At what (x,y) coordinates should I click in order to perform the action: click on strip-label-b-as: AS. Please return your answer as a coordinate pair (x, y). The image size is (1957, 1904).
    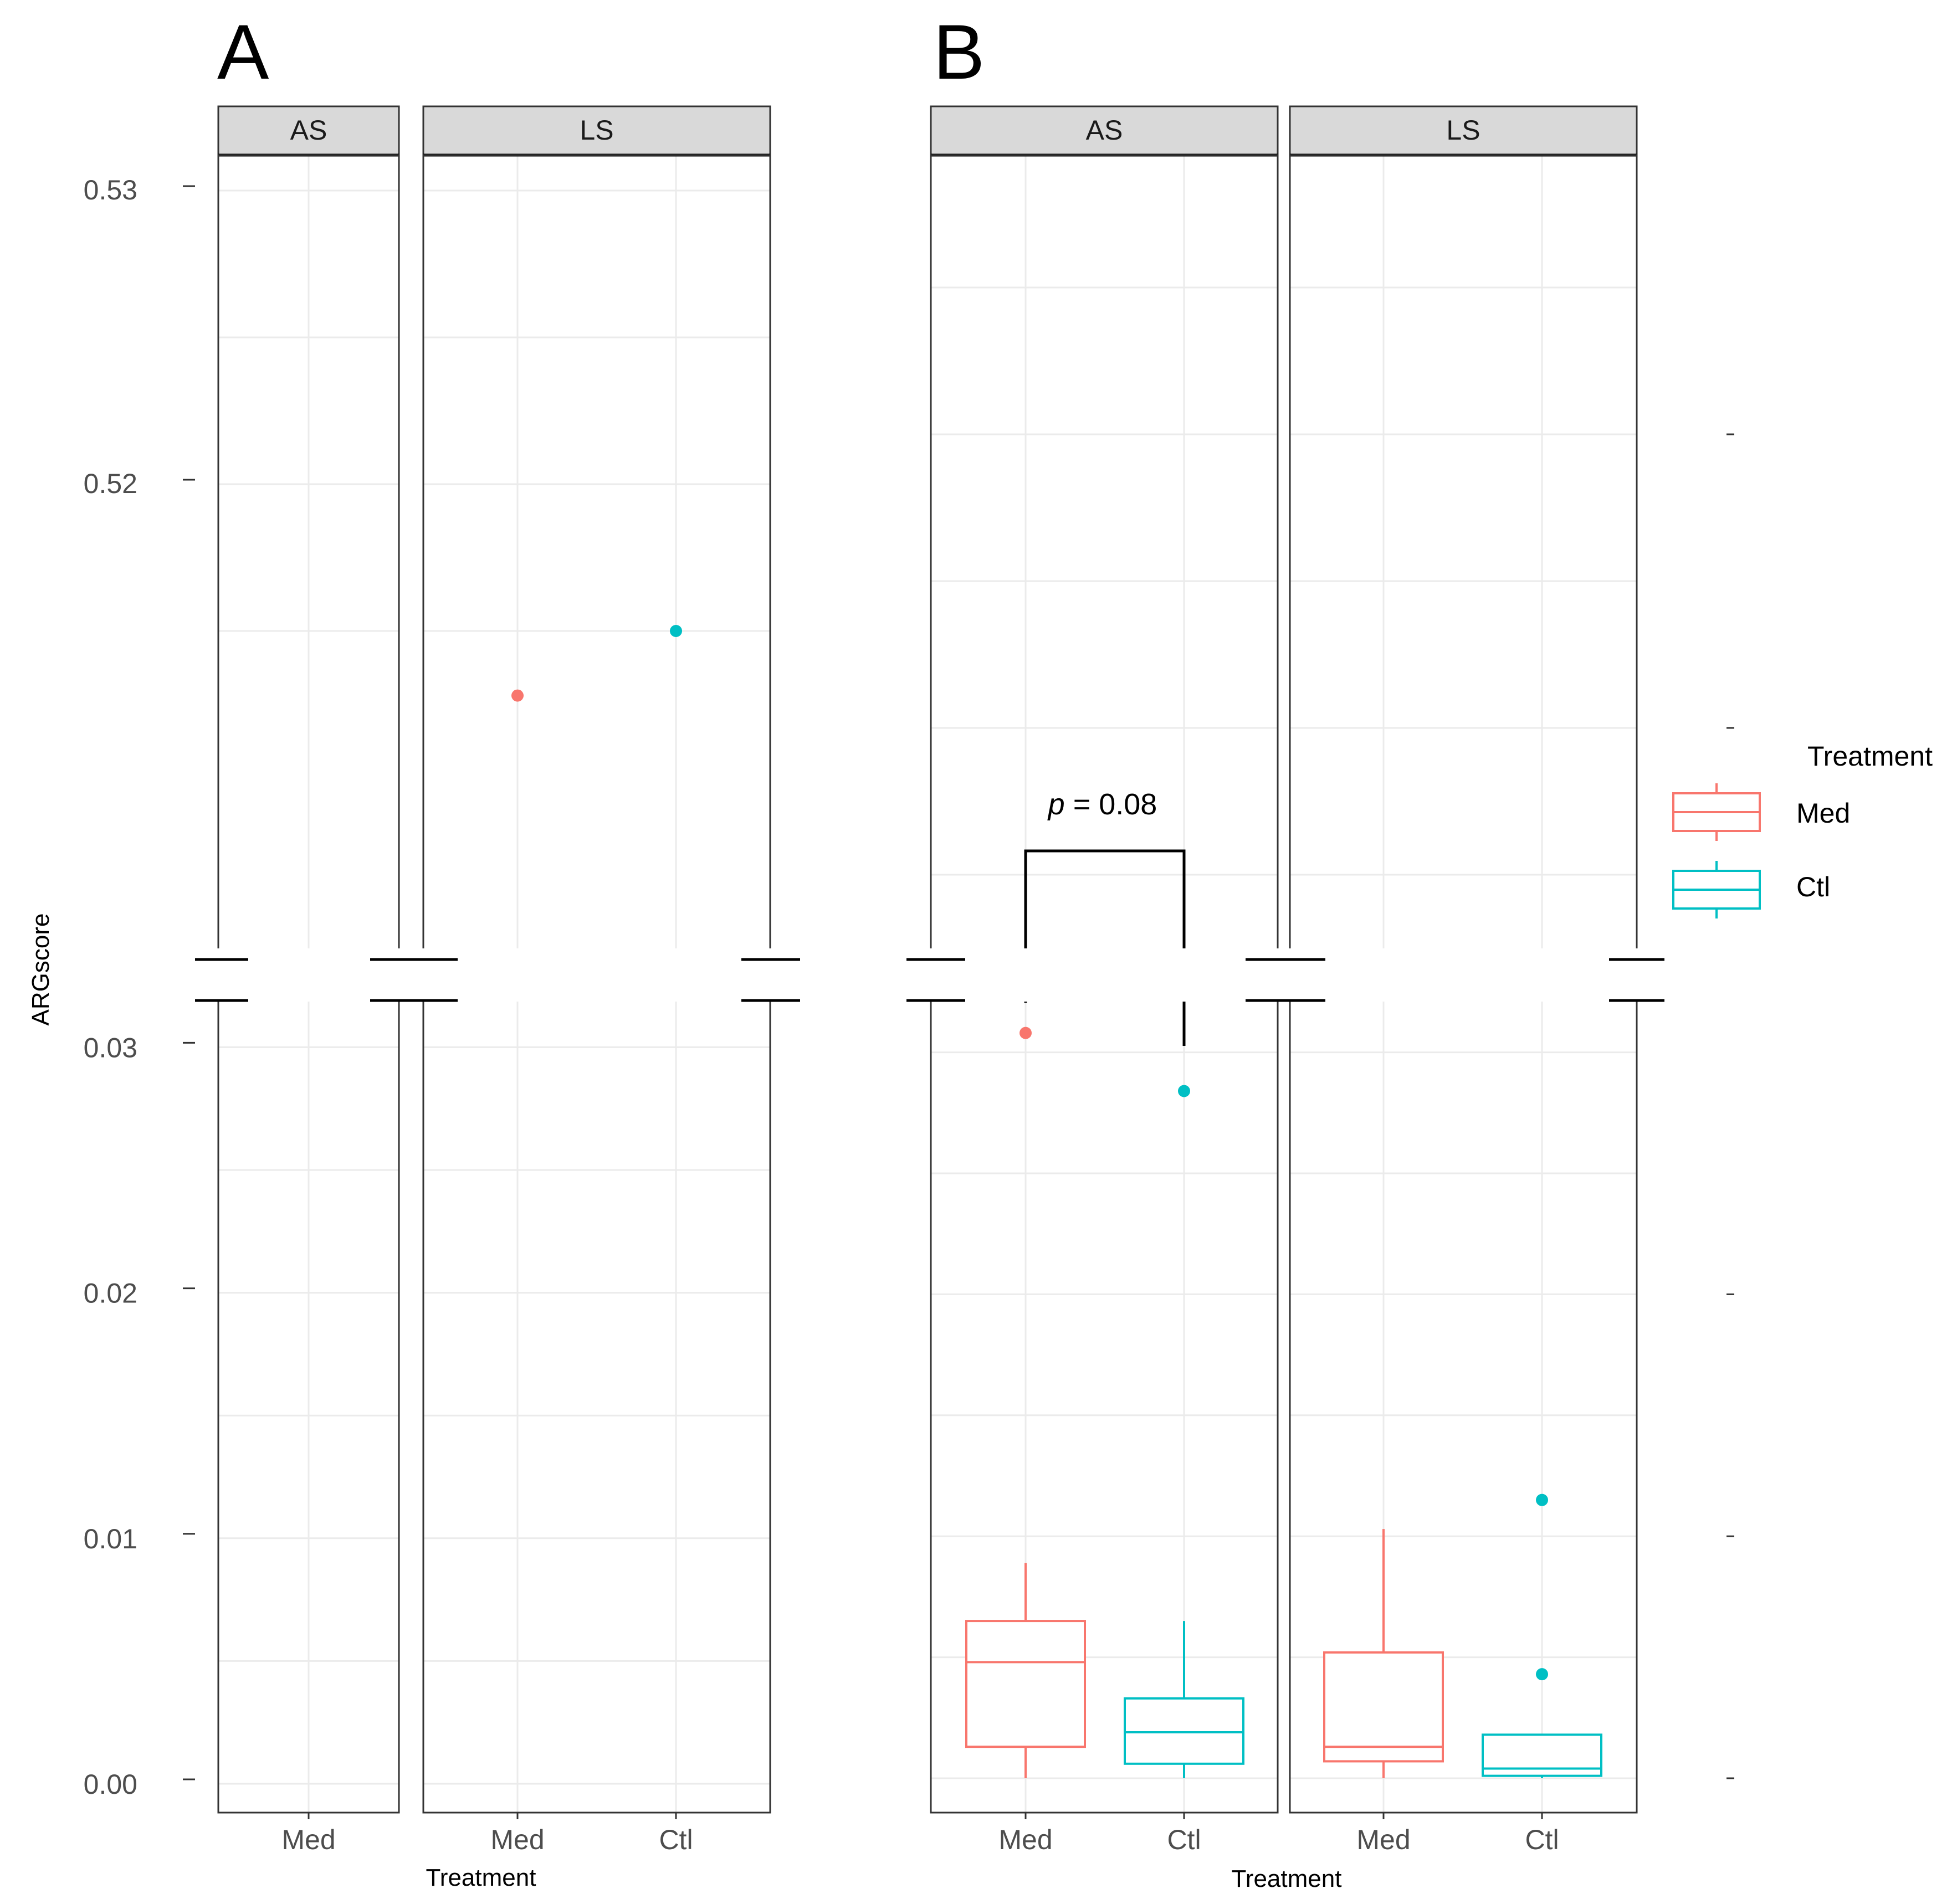
    Looking at the image, I should click on (1104, 130).